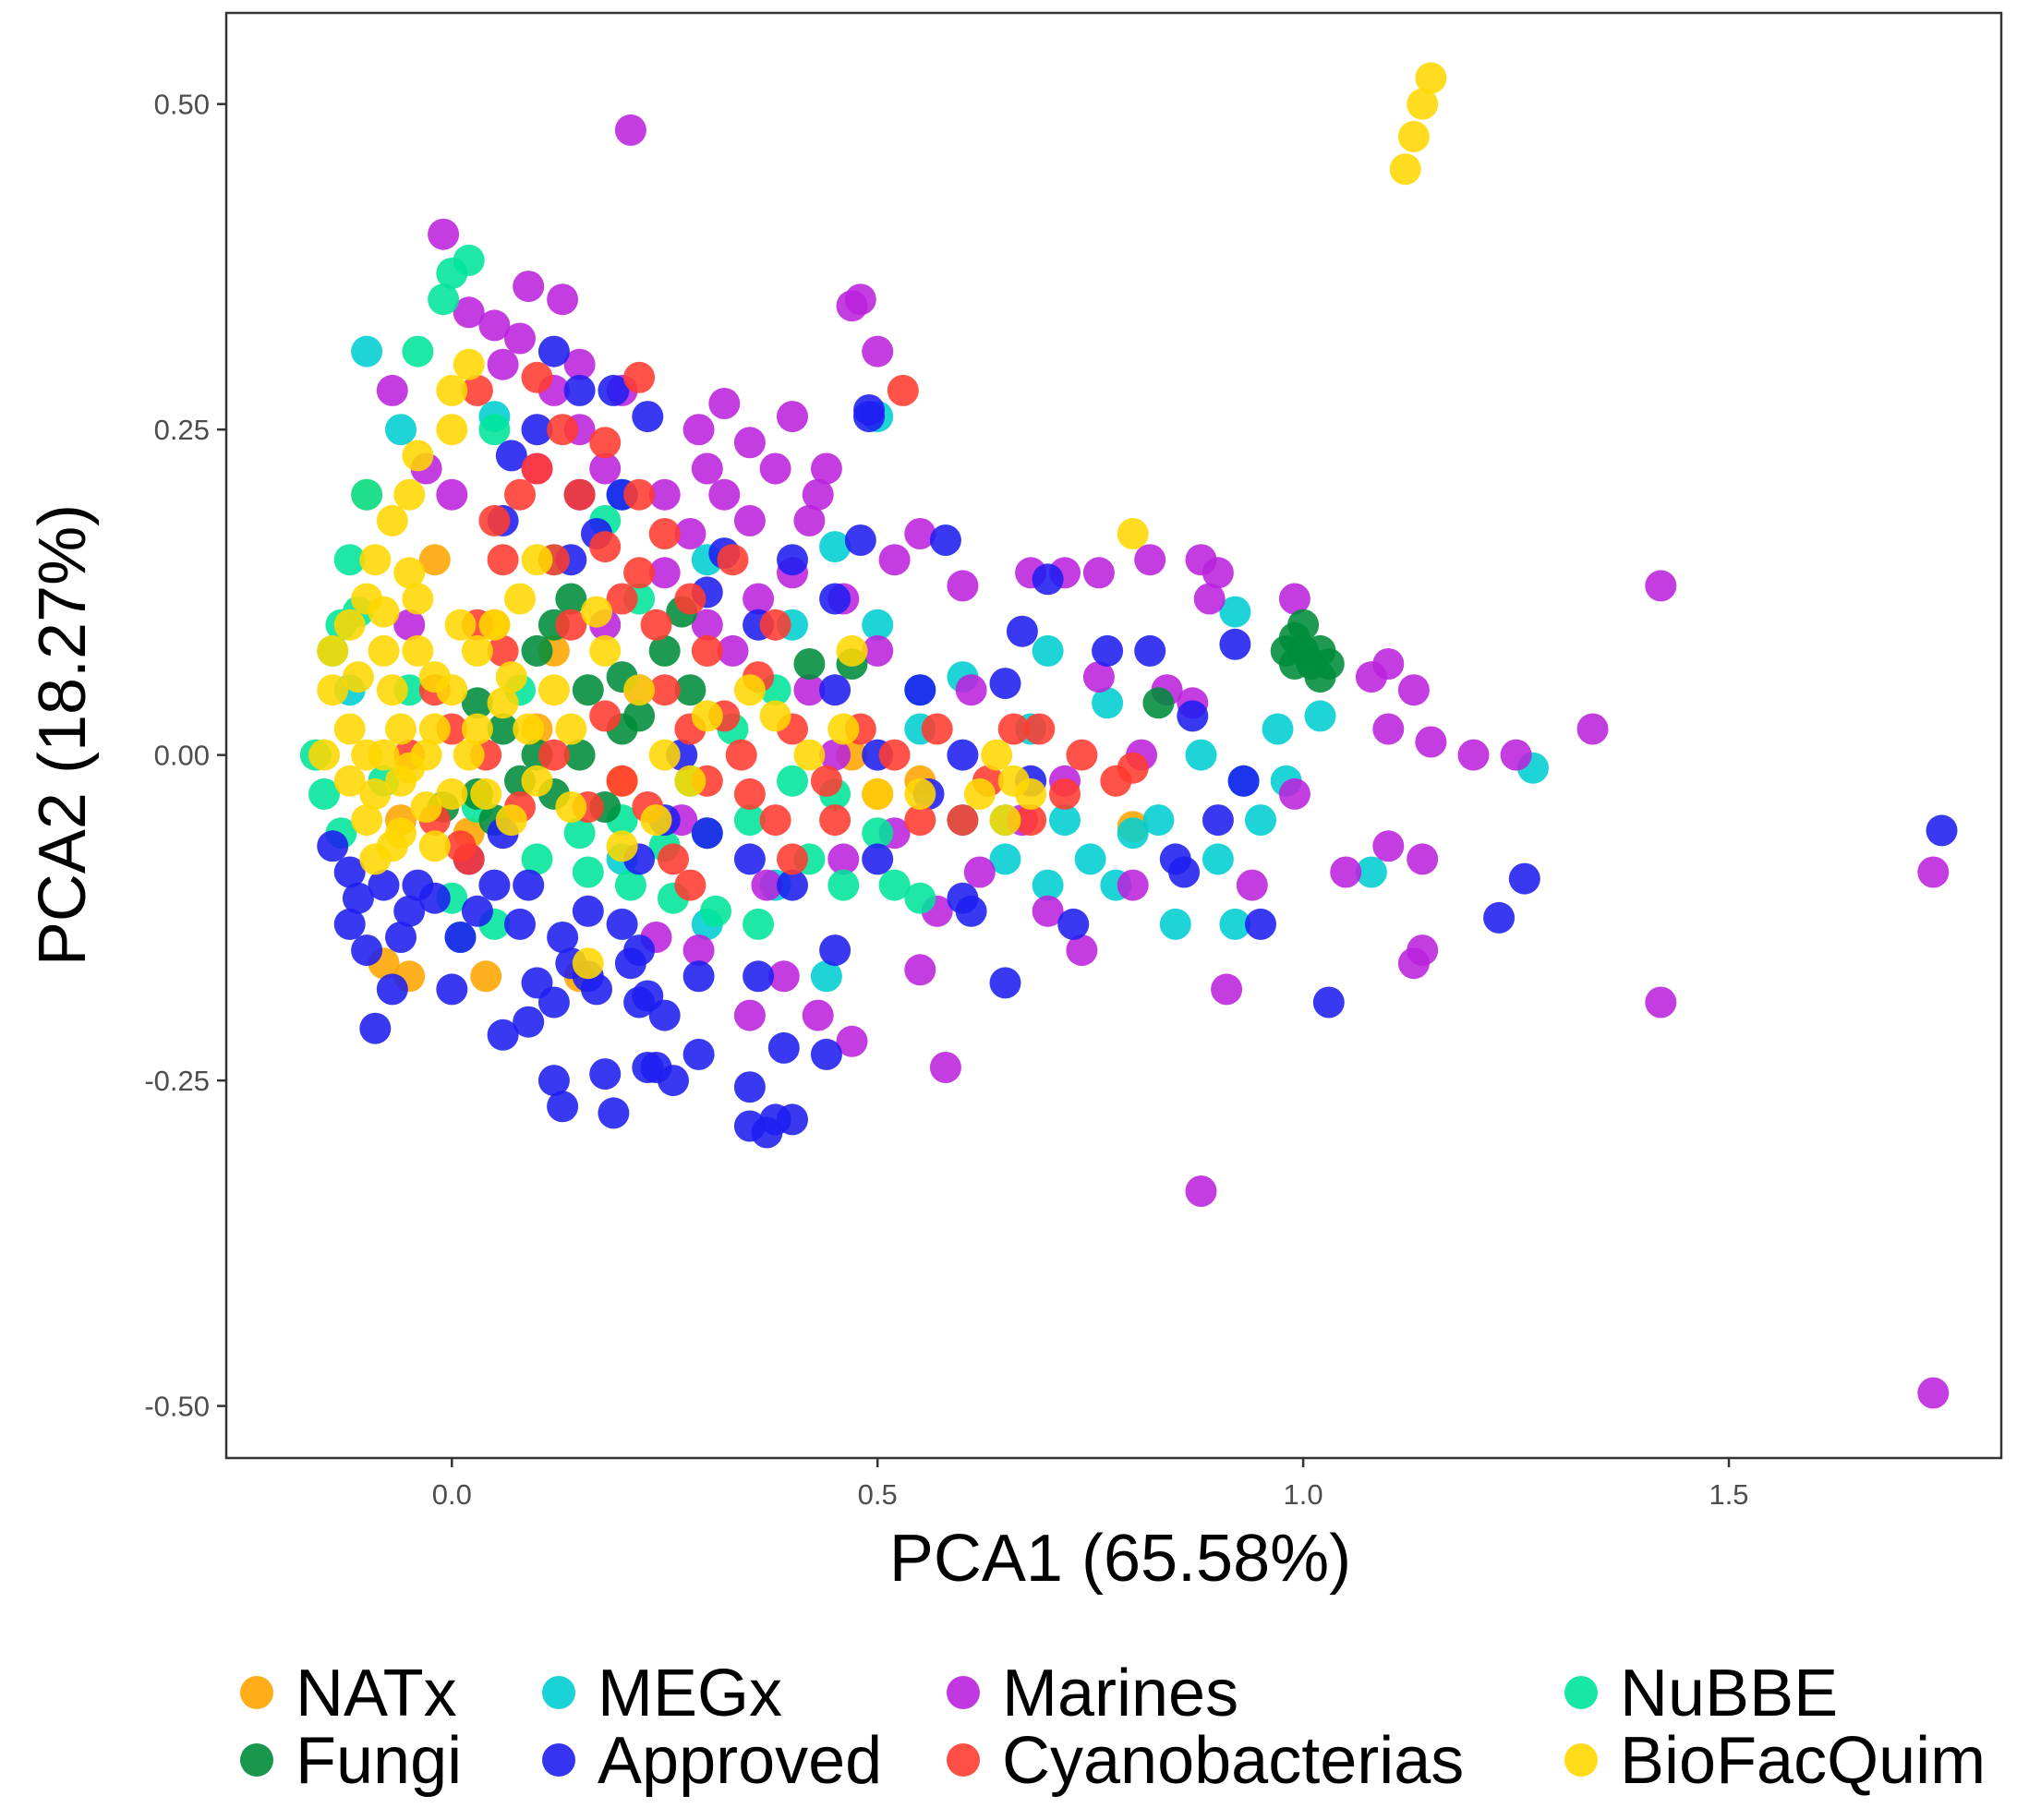  What do you see at coordinates (177, 1407) in the screenshot?
I see `y-tick-label: -0.50` at bounding box center [177, 1407].